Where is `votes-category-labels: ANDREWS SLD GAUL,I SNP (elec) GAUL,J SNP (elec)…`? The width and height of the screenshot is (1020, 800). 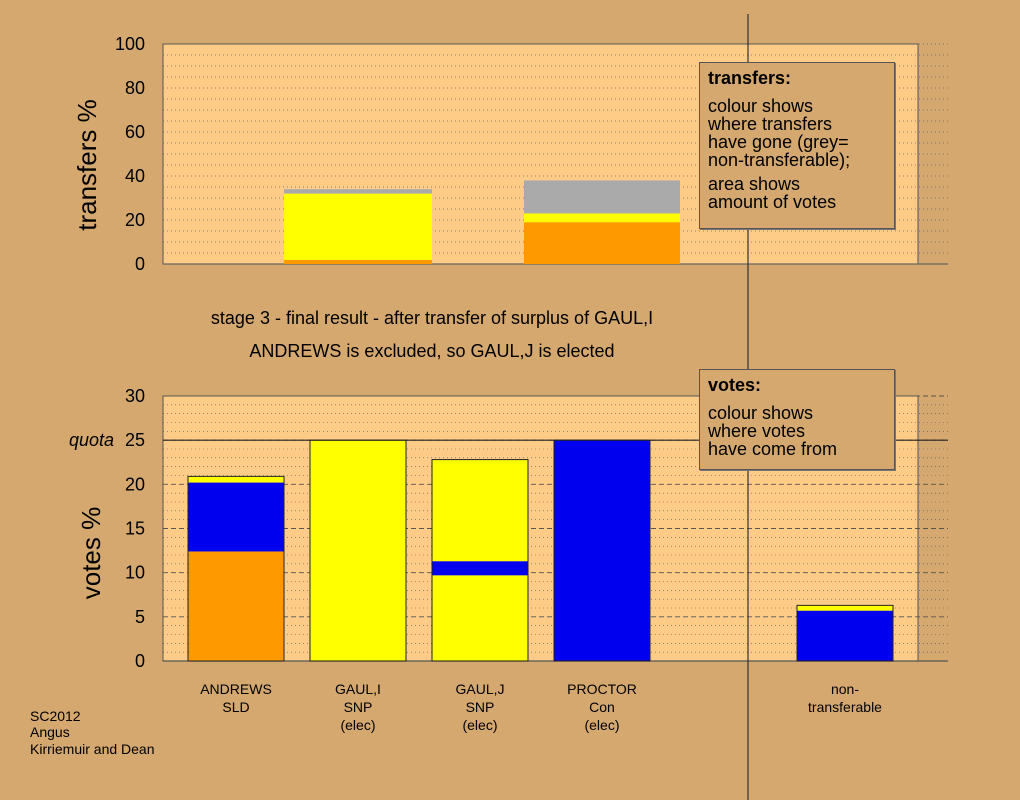 votes-category-labels: ANDREWS SLD GAUL,I SNP (elec) GAUL,J SNP (elec)… is located at coordinates (541, 707).